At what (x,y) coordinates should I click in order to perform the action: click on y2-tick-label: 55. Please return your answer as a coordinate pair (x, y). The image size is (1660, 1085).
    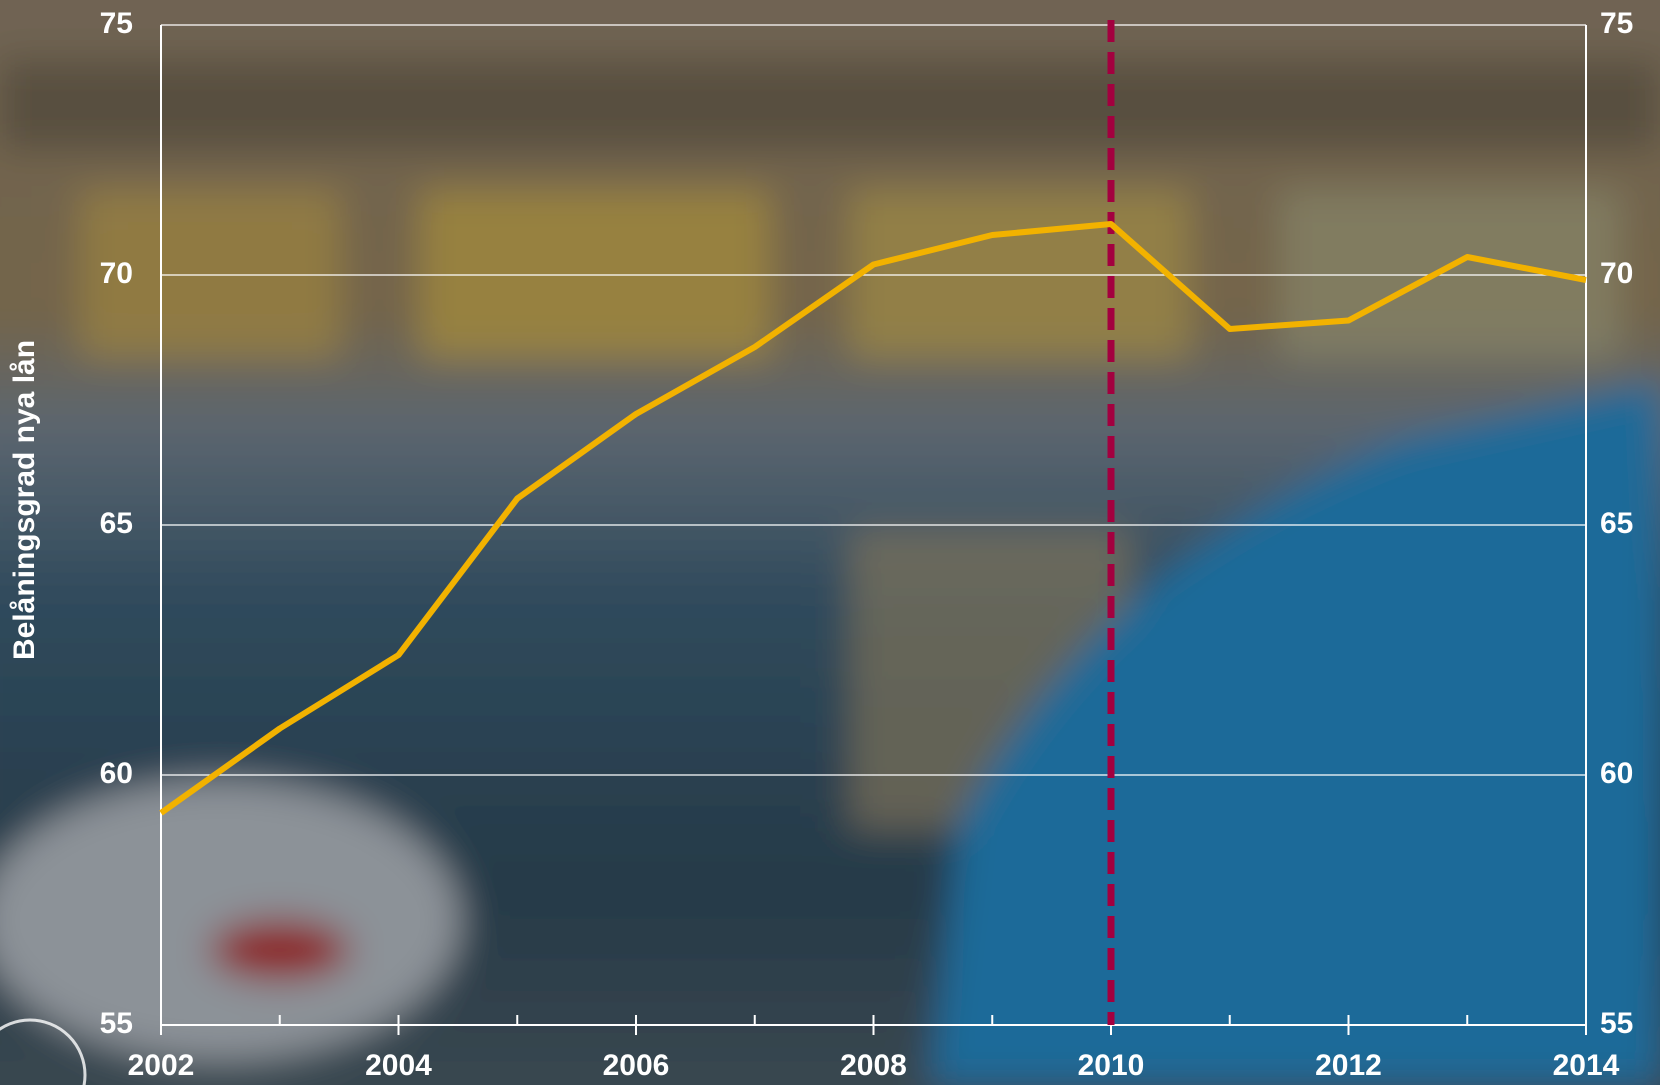
    Looking at the image, I should click on (1616, 1023).